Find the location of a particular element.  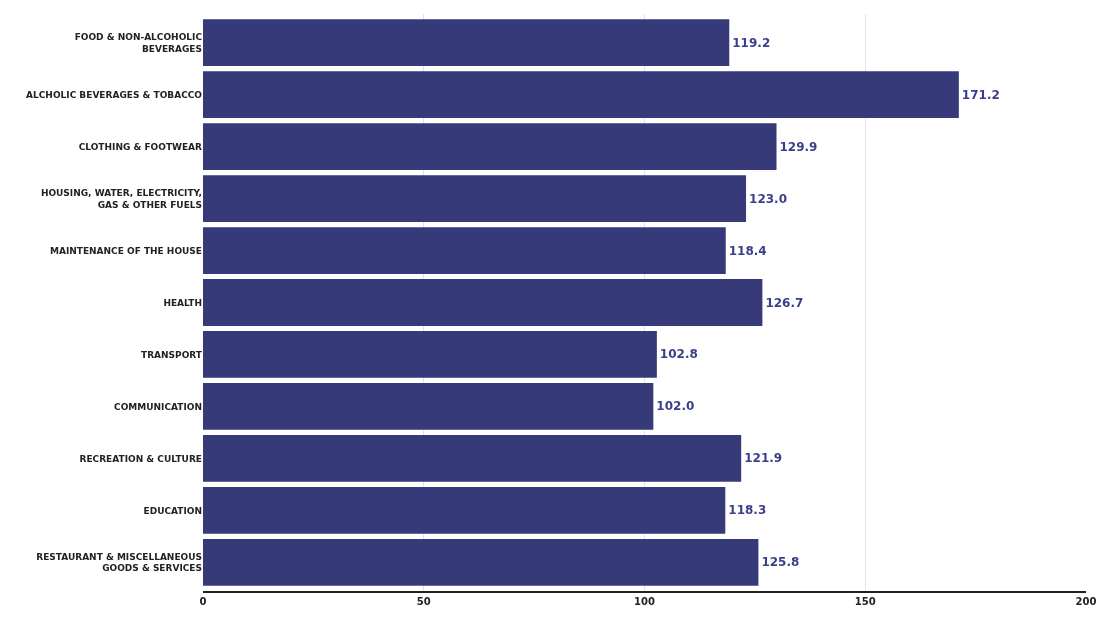

y-tick-label: HOUSING, WATER, ELECTRICITY, GAS & OTHER FUELS is located at coordinates (121, 198).